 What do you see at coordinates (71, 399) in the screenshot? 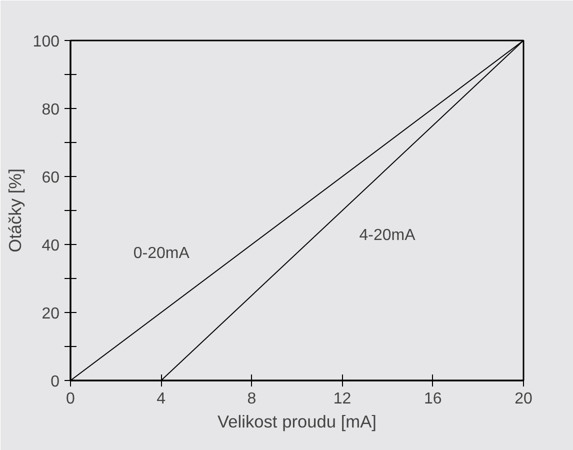
I see `x-tick-label: 0` at bounding box center [71, 399].